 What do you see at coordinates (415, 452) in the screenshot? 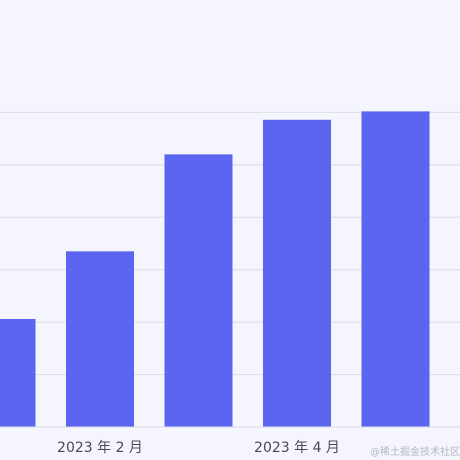
I see `watermark-text: @稀土掘金技术社区` at bounding box center [415, 452].